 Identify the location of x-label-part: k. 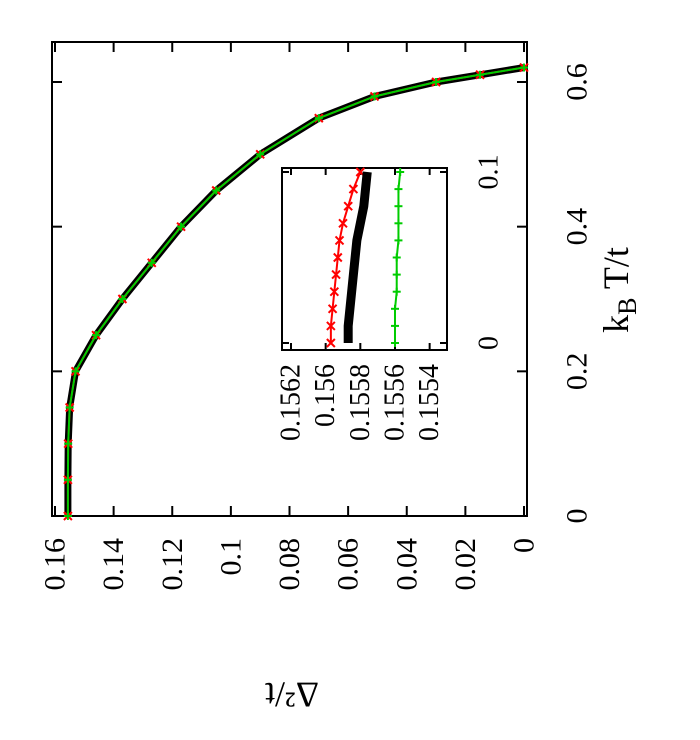
(616, 324).